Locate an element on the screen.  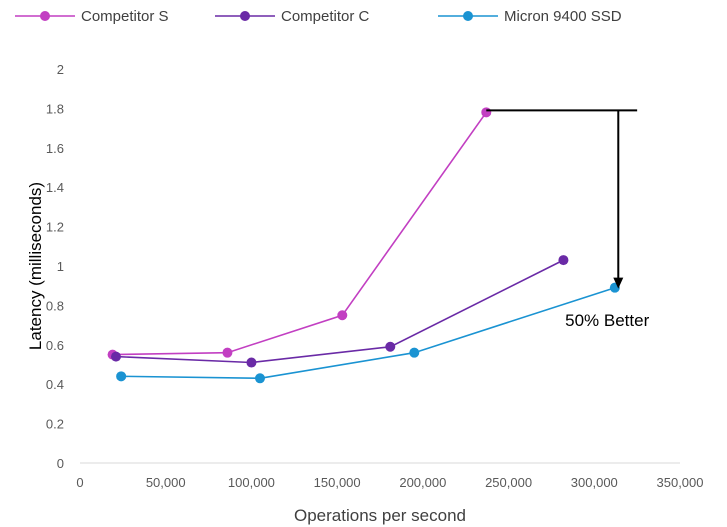
y-tick-label: 0.8 is located at coordinates (55, 305).